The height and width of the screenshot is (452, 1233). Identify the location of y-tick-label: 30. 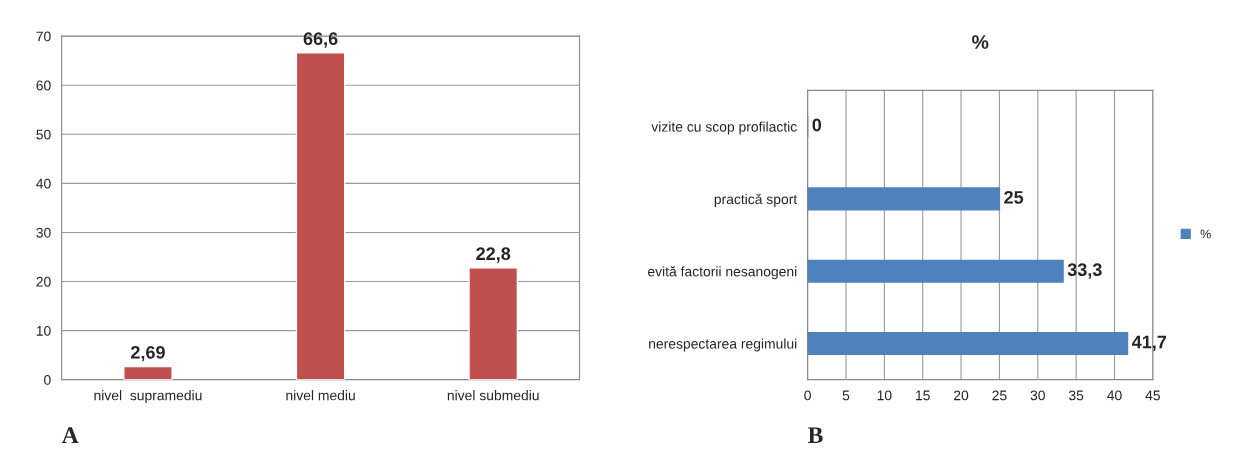
(43, 232).